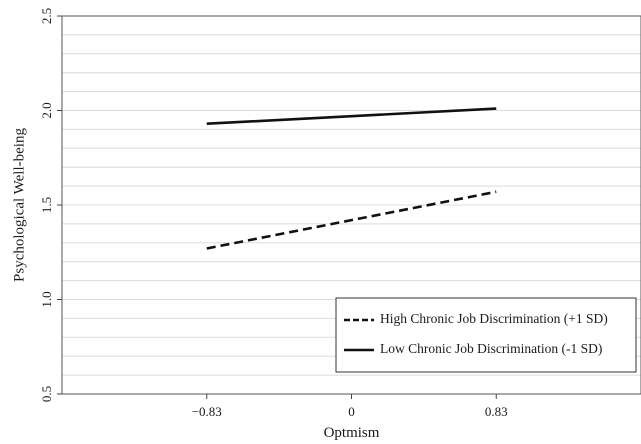  Describe the element at coordinates (491, 348) in the screenshot. I see `legend-label: Low Chronic Job Discrimination (-1 SD)` at that location.